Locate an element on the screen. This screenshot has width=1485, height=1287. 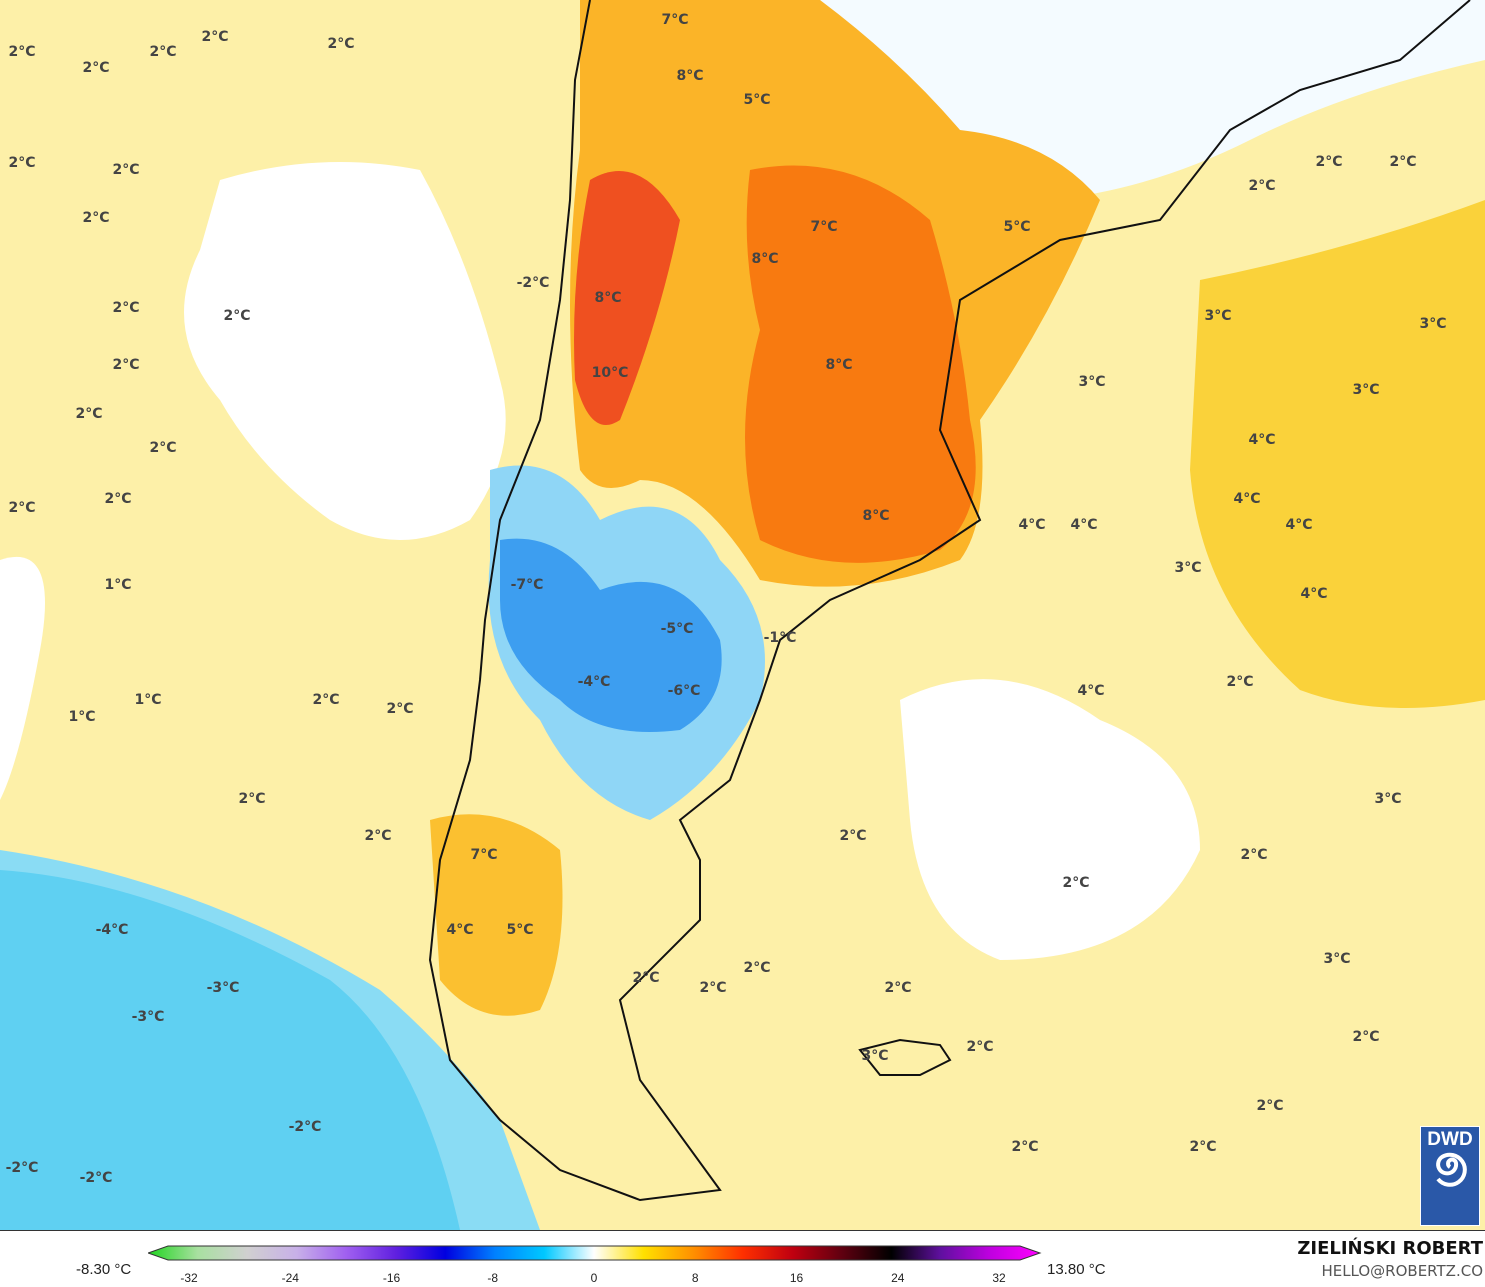
warm-south-andes is located at coordinates (496, 915).